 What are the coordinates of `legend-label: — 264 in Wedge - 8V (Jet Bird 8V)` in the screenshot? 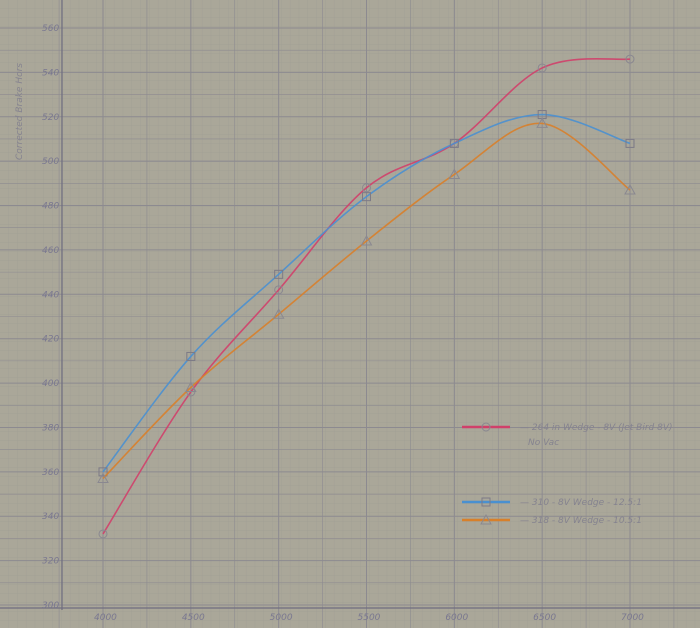 It's located at (596, 428).